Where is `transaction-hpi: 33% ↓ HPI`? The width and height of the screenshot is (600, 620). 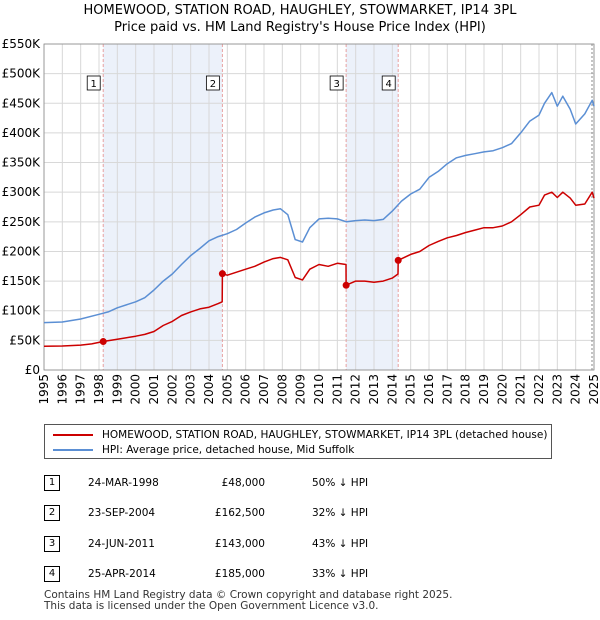 transaction-hpi: 33% ↓ HPI is located at coordinates (340, 574).